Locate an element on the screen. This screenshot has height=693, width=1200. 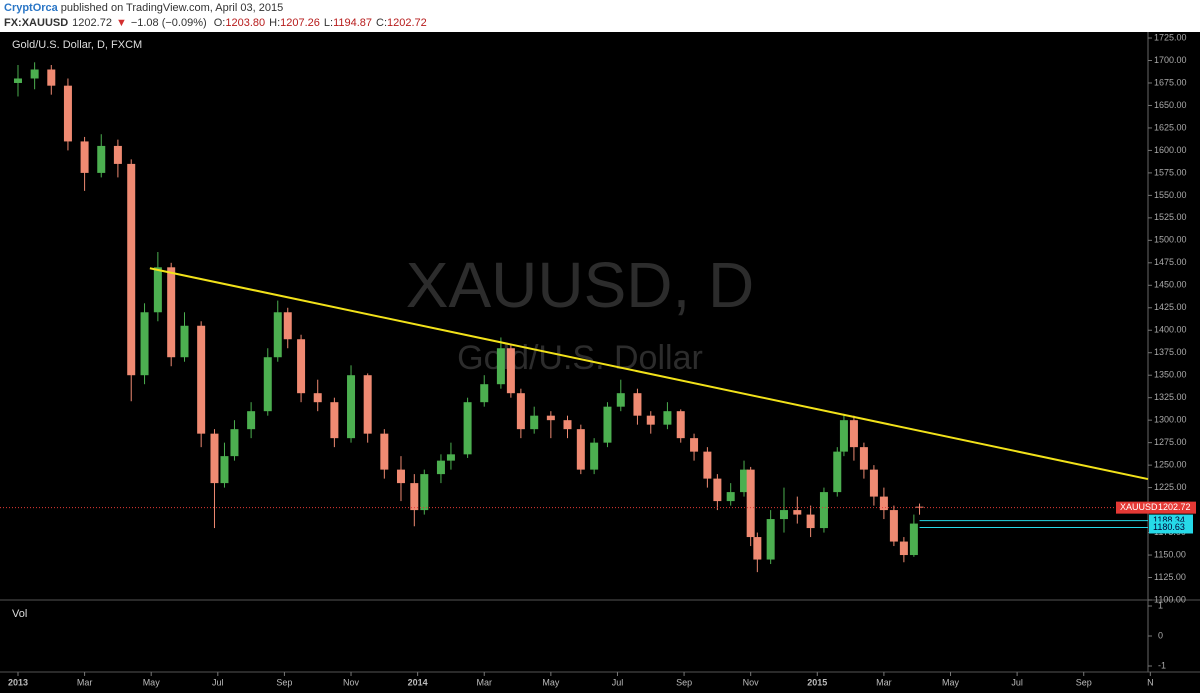
y-tick-label: 1725.00 is located at coordinates (1170, 37).